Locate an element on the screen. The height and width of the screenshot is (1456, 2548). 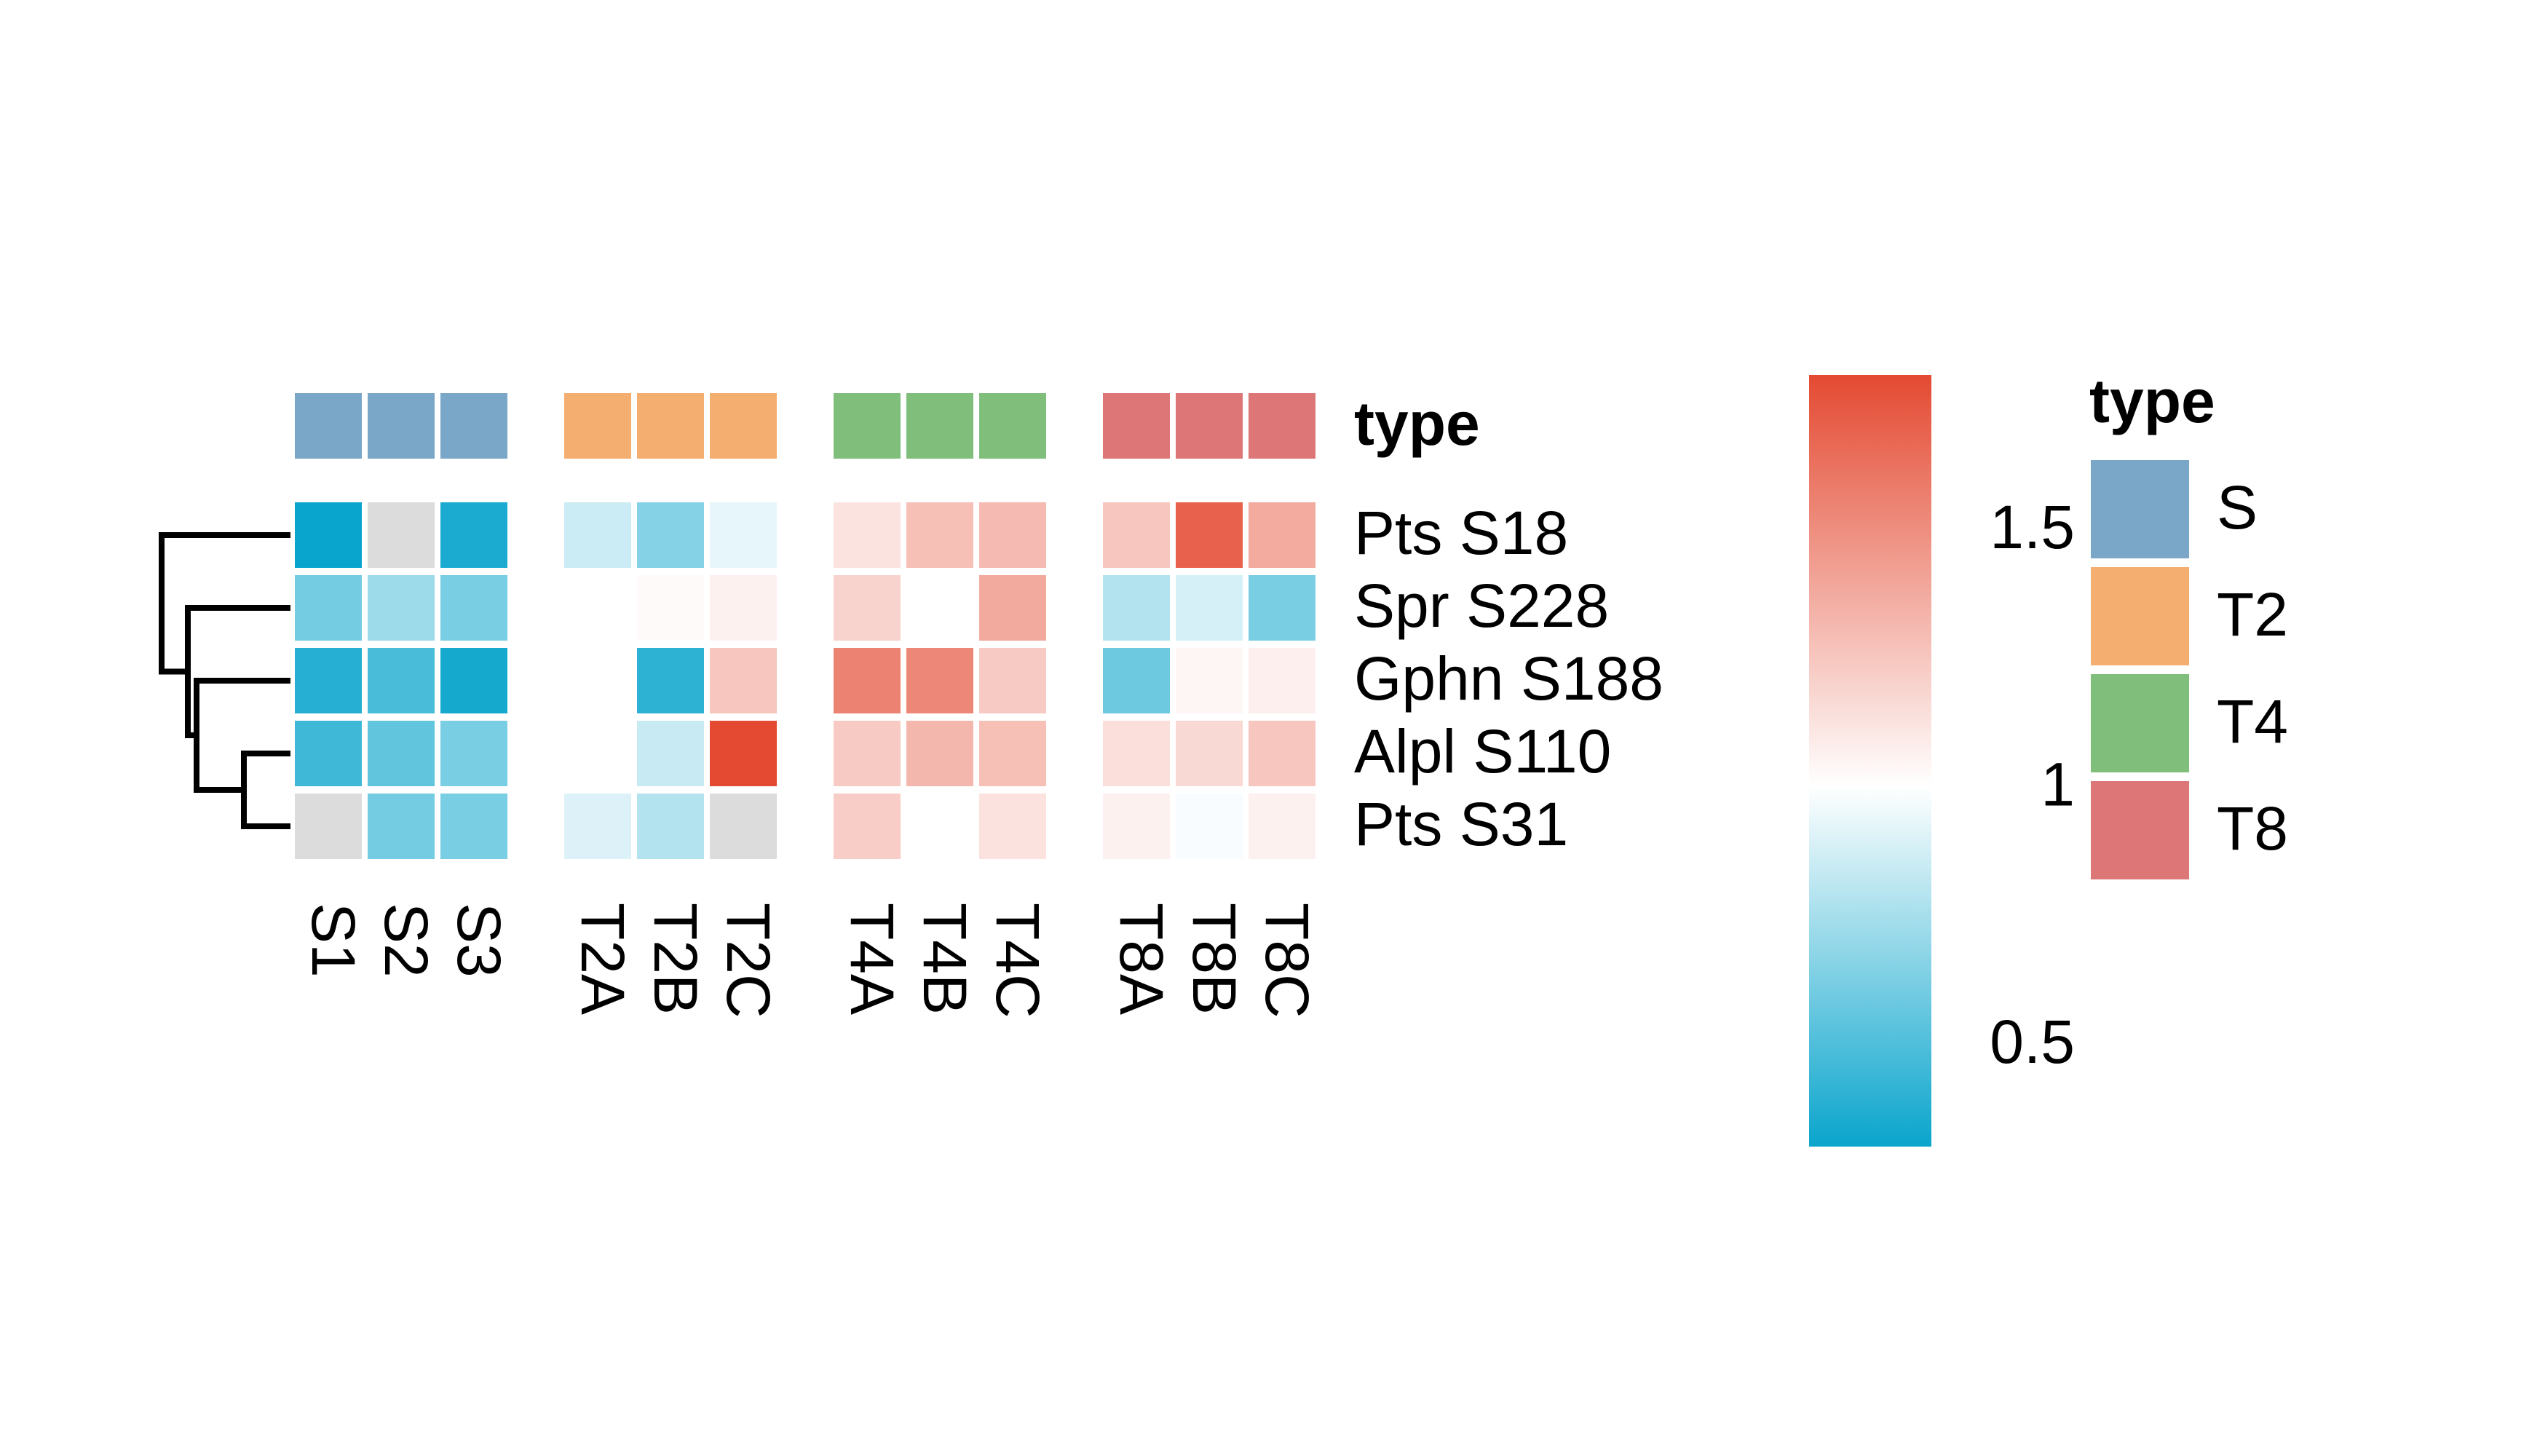
column-label: T8B is located at coordinates (1214, 959).